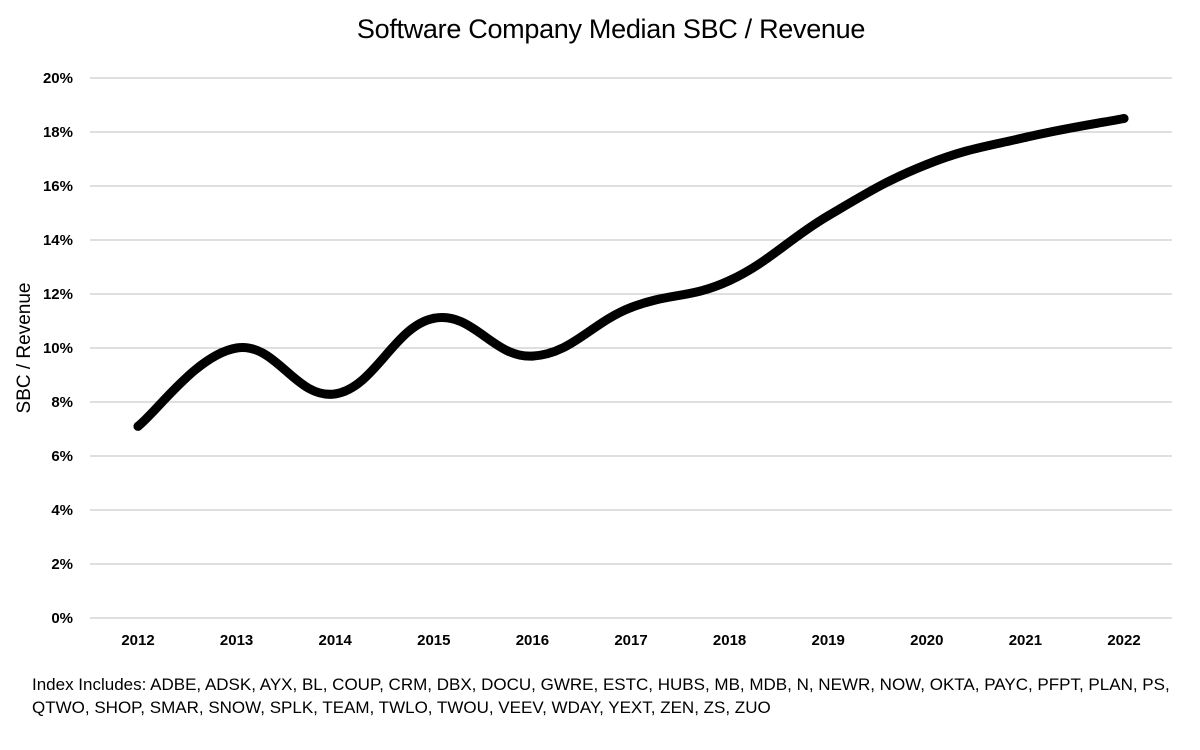 This screenshot has width=1200, height=750. Describe the element at coordinates (611, 29) in the screenshot. I see `chart-title: Software Company Median SBC / Revenue` at that location.